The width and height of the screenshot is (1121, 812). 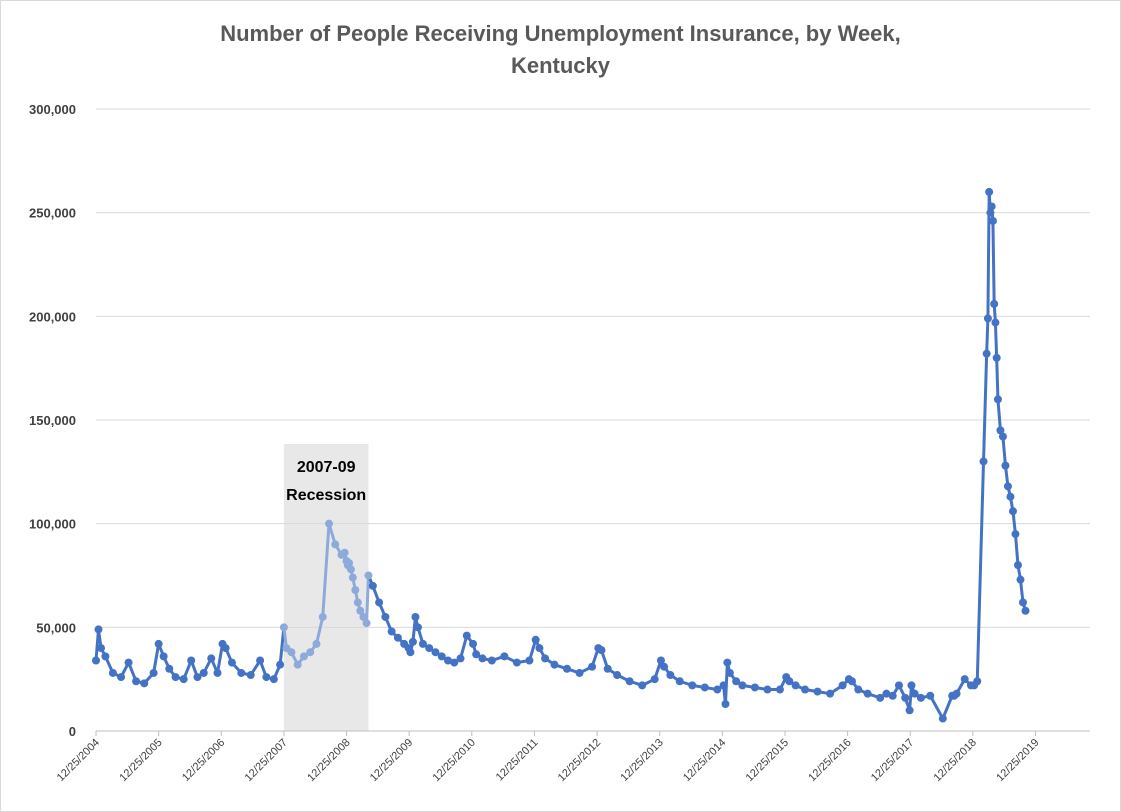 I want to click on y-tick-label: 0, so click(x=72, y=731).